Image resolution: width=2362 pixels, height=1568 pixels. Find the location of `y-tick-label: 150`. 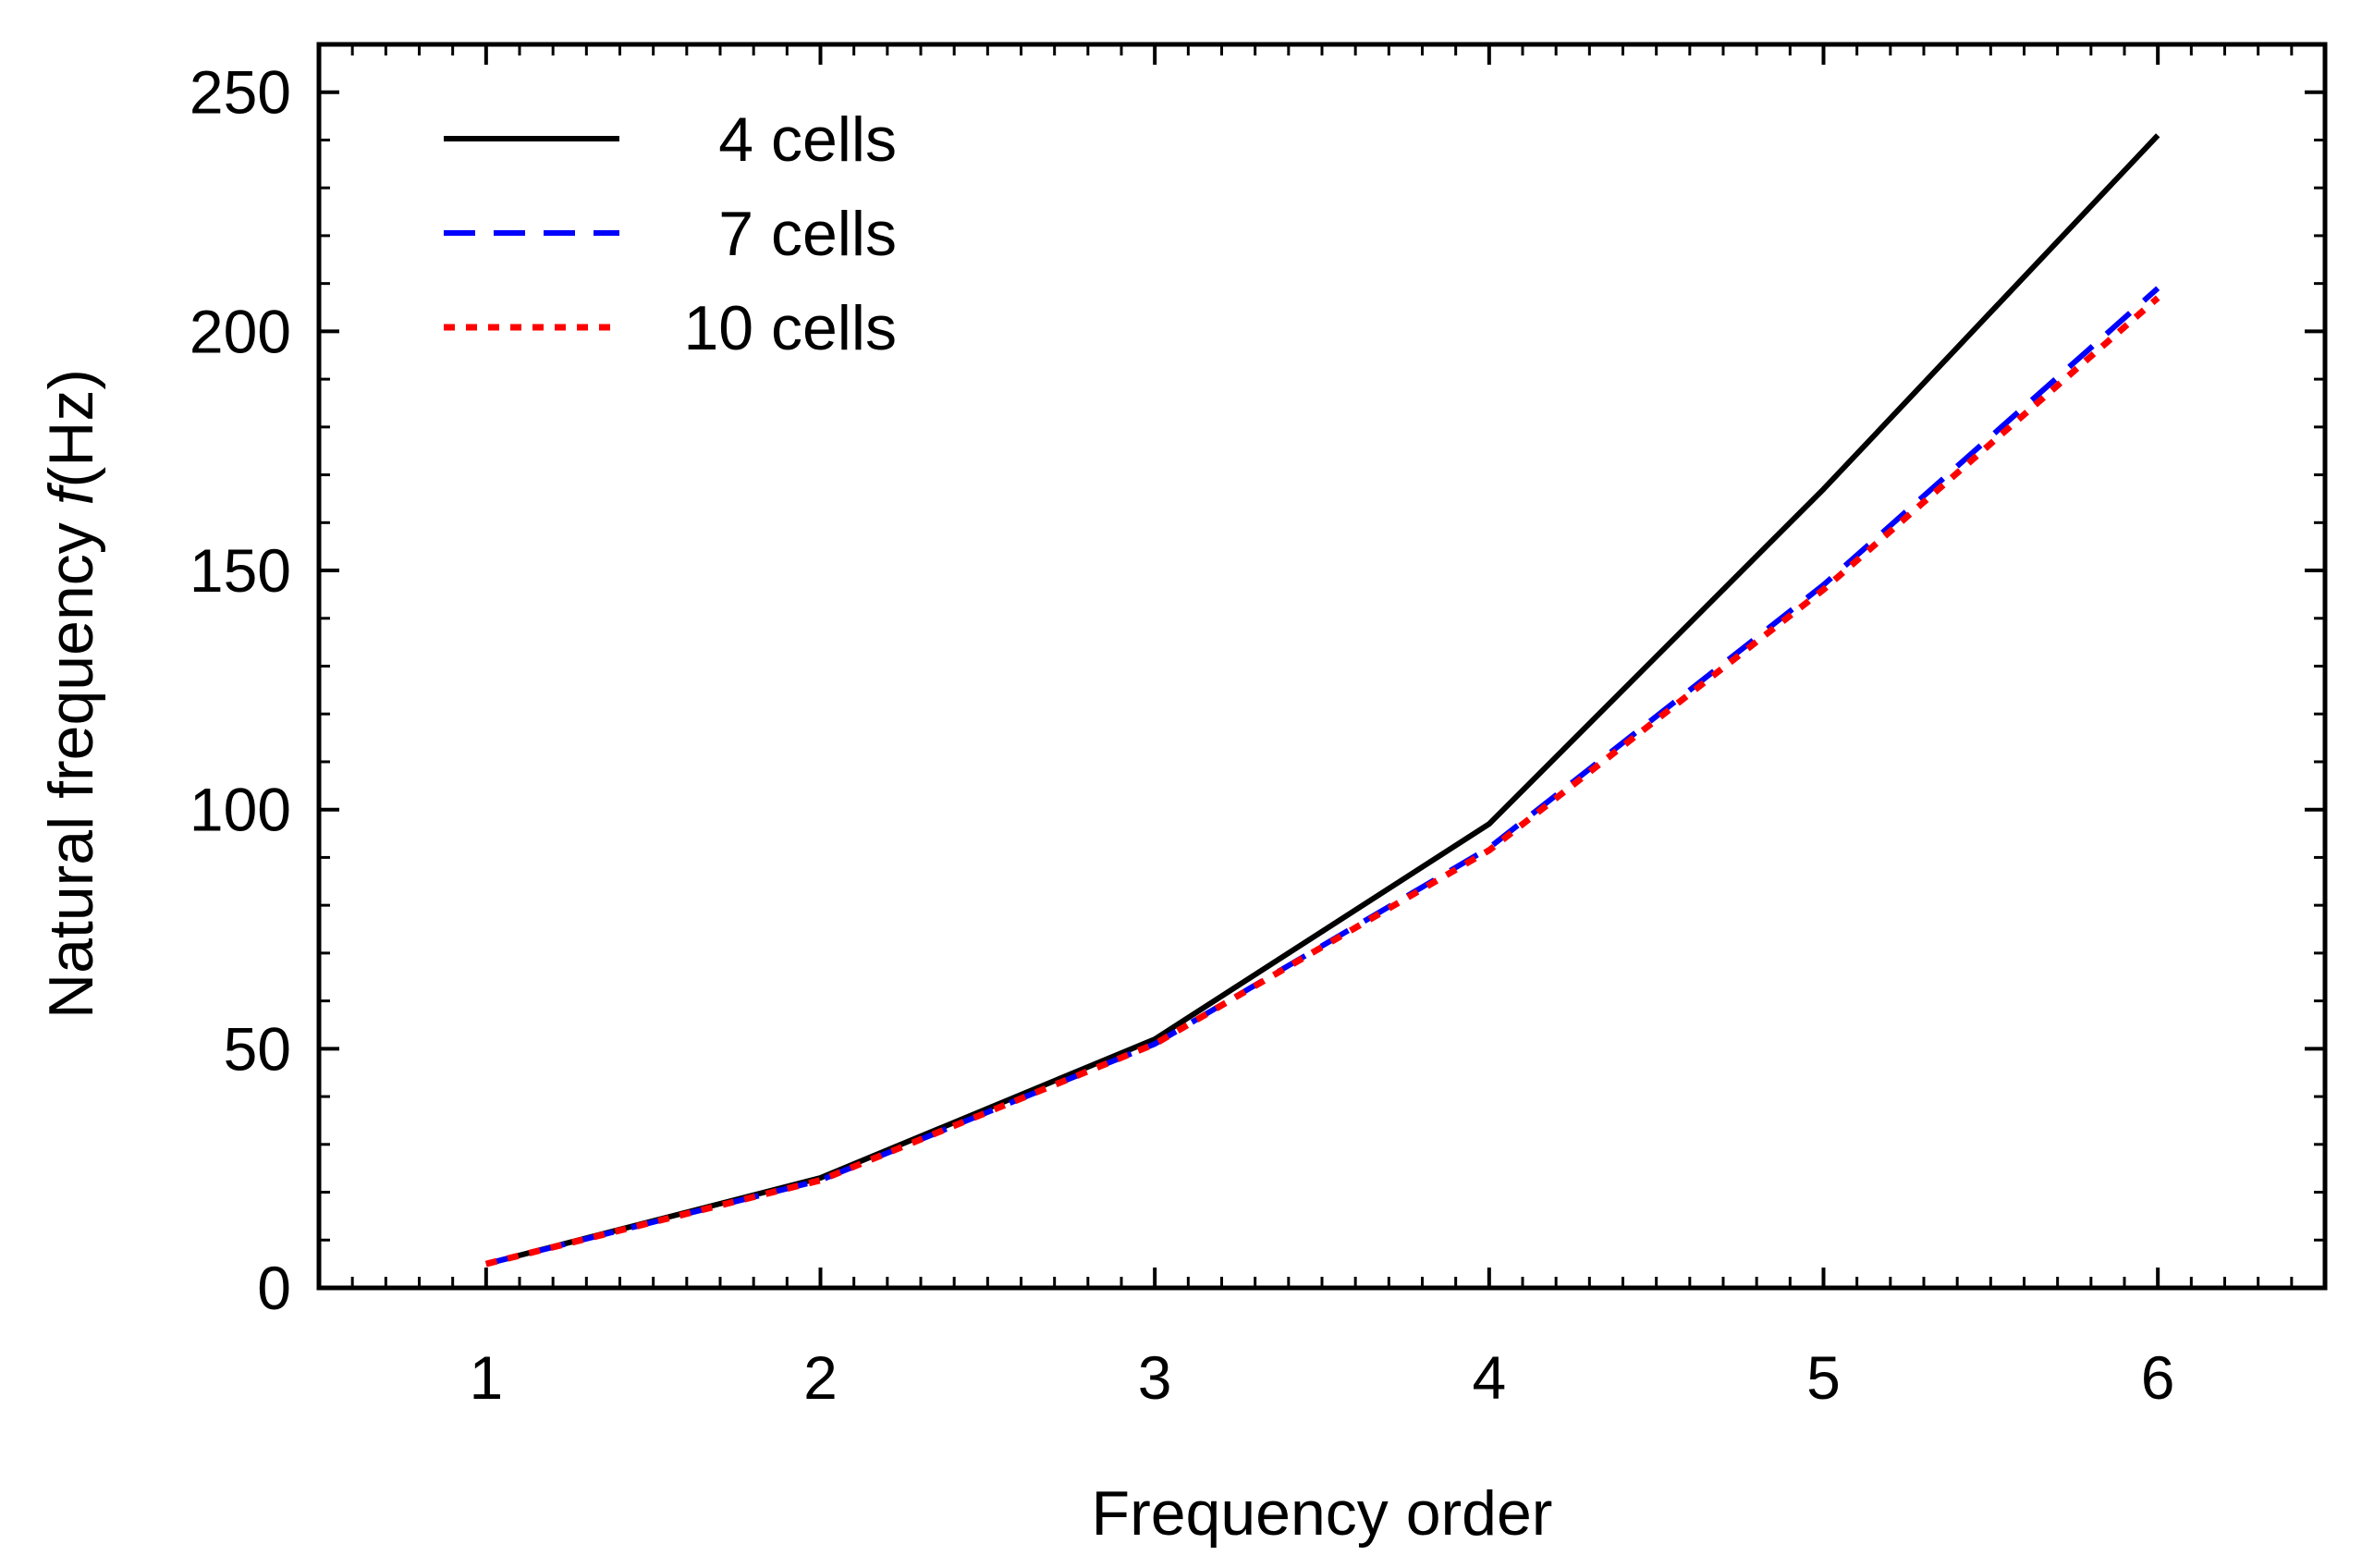

y-tick-label: 150 is located at coordinates (240, 571).